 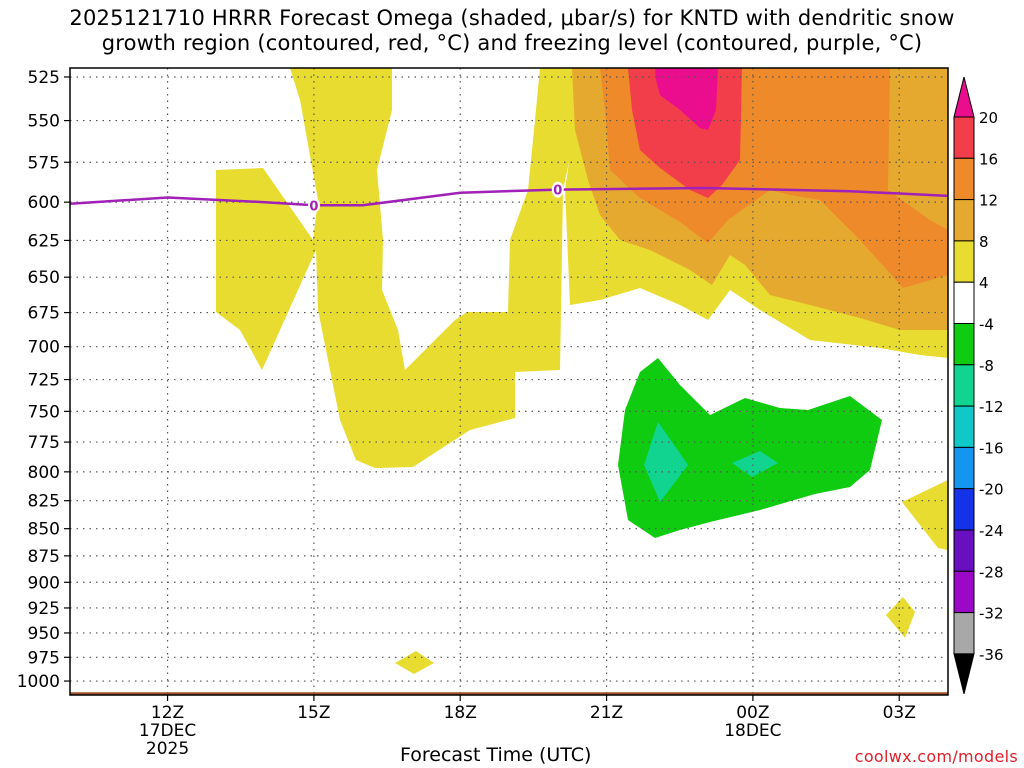 What do you see at coordinates (496, 755) in the screenshot?
I see `x-axis-label: Forecast Time (UTC)` at bounding box center [496, 755].